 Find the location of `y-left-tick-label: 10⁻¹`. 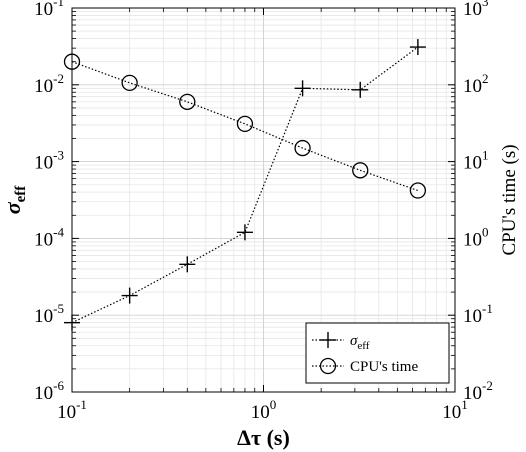

y-left-tick-label: 10⁻¹ is located at coordinates (49, 10).